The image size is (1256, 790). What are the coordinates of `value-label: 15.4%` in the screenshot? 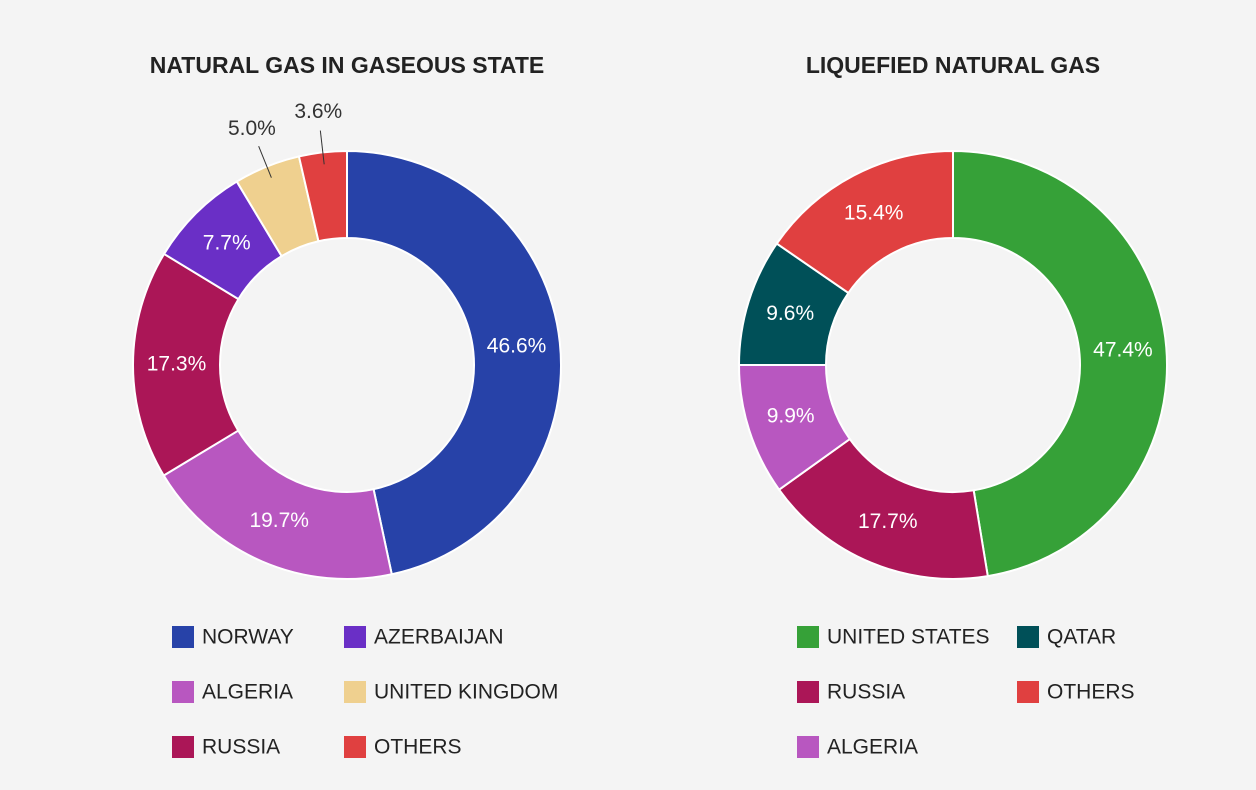 It's located at (874, 213).